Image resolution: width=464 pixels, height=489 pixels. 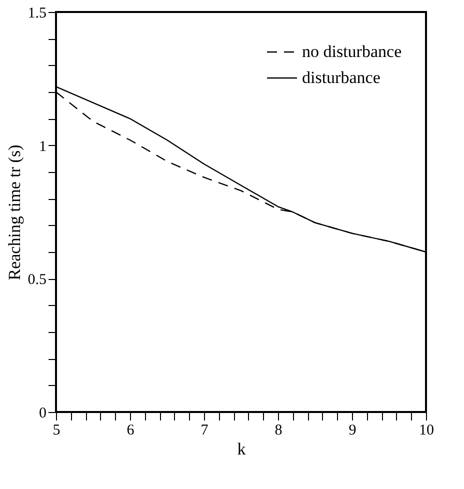 I want to click on x-tick-label: 10, so click(x=426, y=430).